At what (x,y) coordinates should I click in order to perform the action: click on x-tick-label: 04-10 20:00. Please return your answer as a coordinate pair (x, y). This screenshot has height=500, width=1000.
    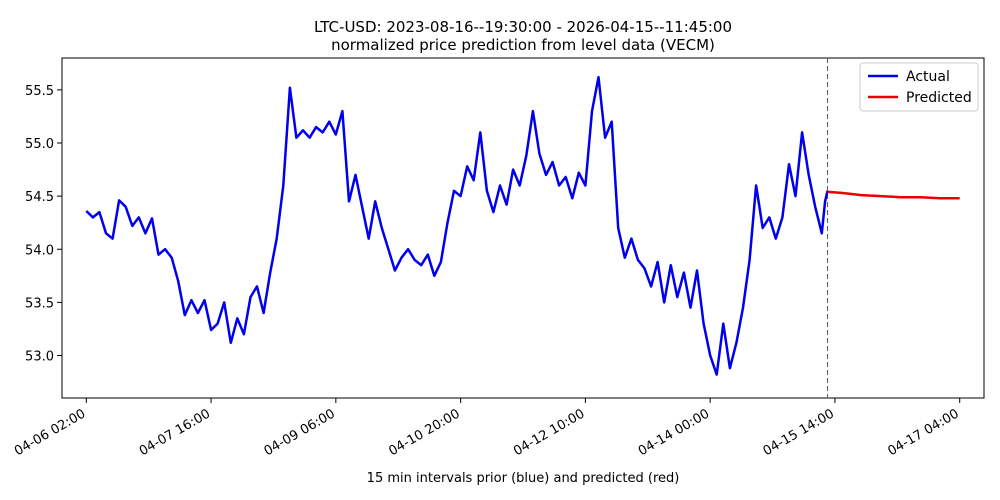
    Looking at the image, I should click on (424, 432).